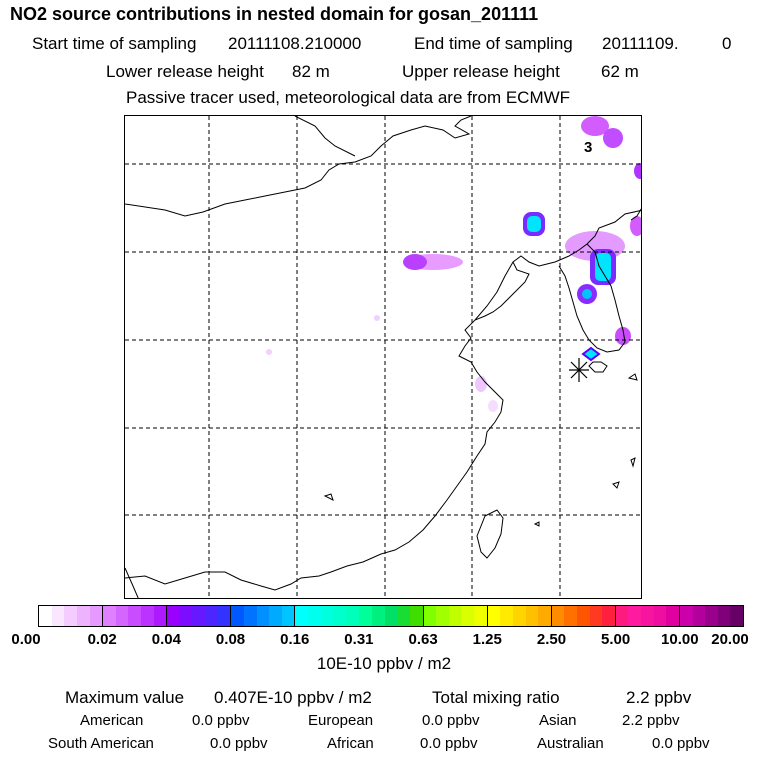  I want to click on mongolia-border, so click(298, 166).